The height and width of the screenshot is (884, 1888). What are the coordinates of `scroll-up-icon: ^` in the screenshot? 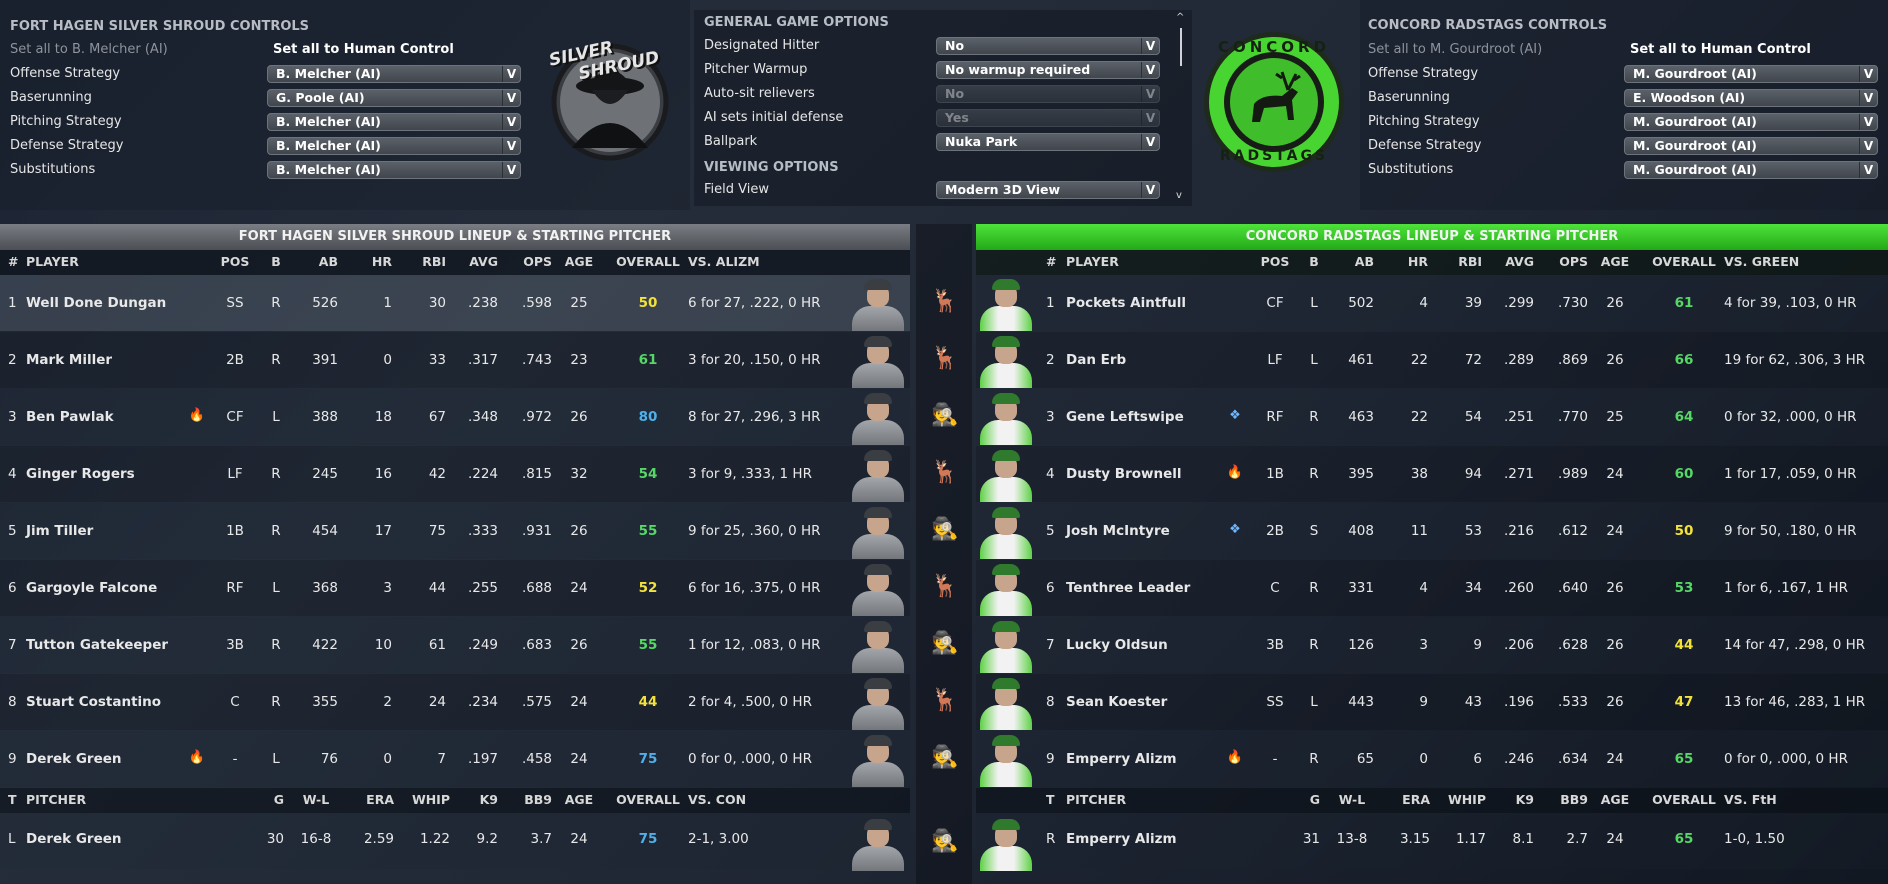 It's located at (1180, 17).